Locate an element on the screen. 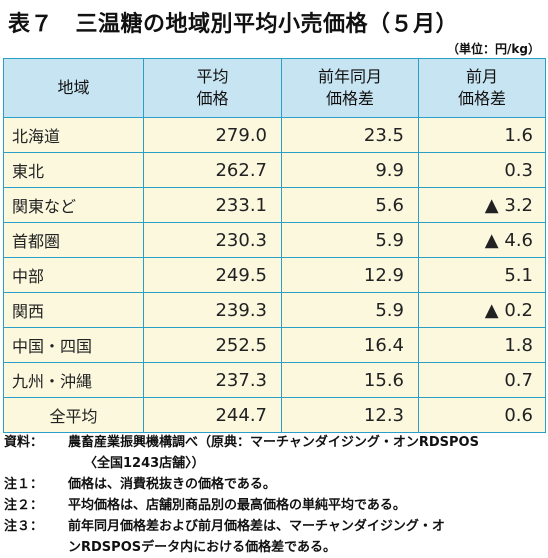  table-row: 関西 239.3 5.9 ▲ 0.2 is located at coordinates (274, 310).